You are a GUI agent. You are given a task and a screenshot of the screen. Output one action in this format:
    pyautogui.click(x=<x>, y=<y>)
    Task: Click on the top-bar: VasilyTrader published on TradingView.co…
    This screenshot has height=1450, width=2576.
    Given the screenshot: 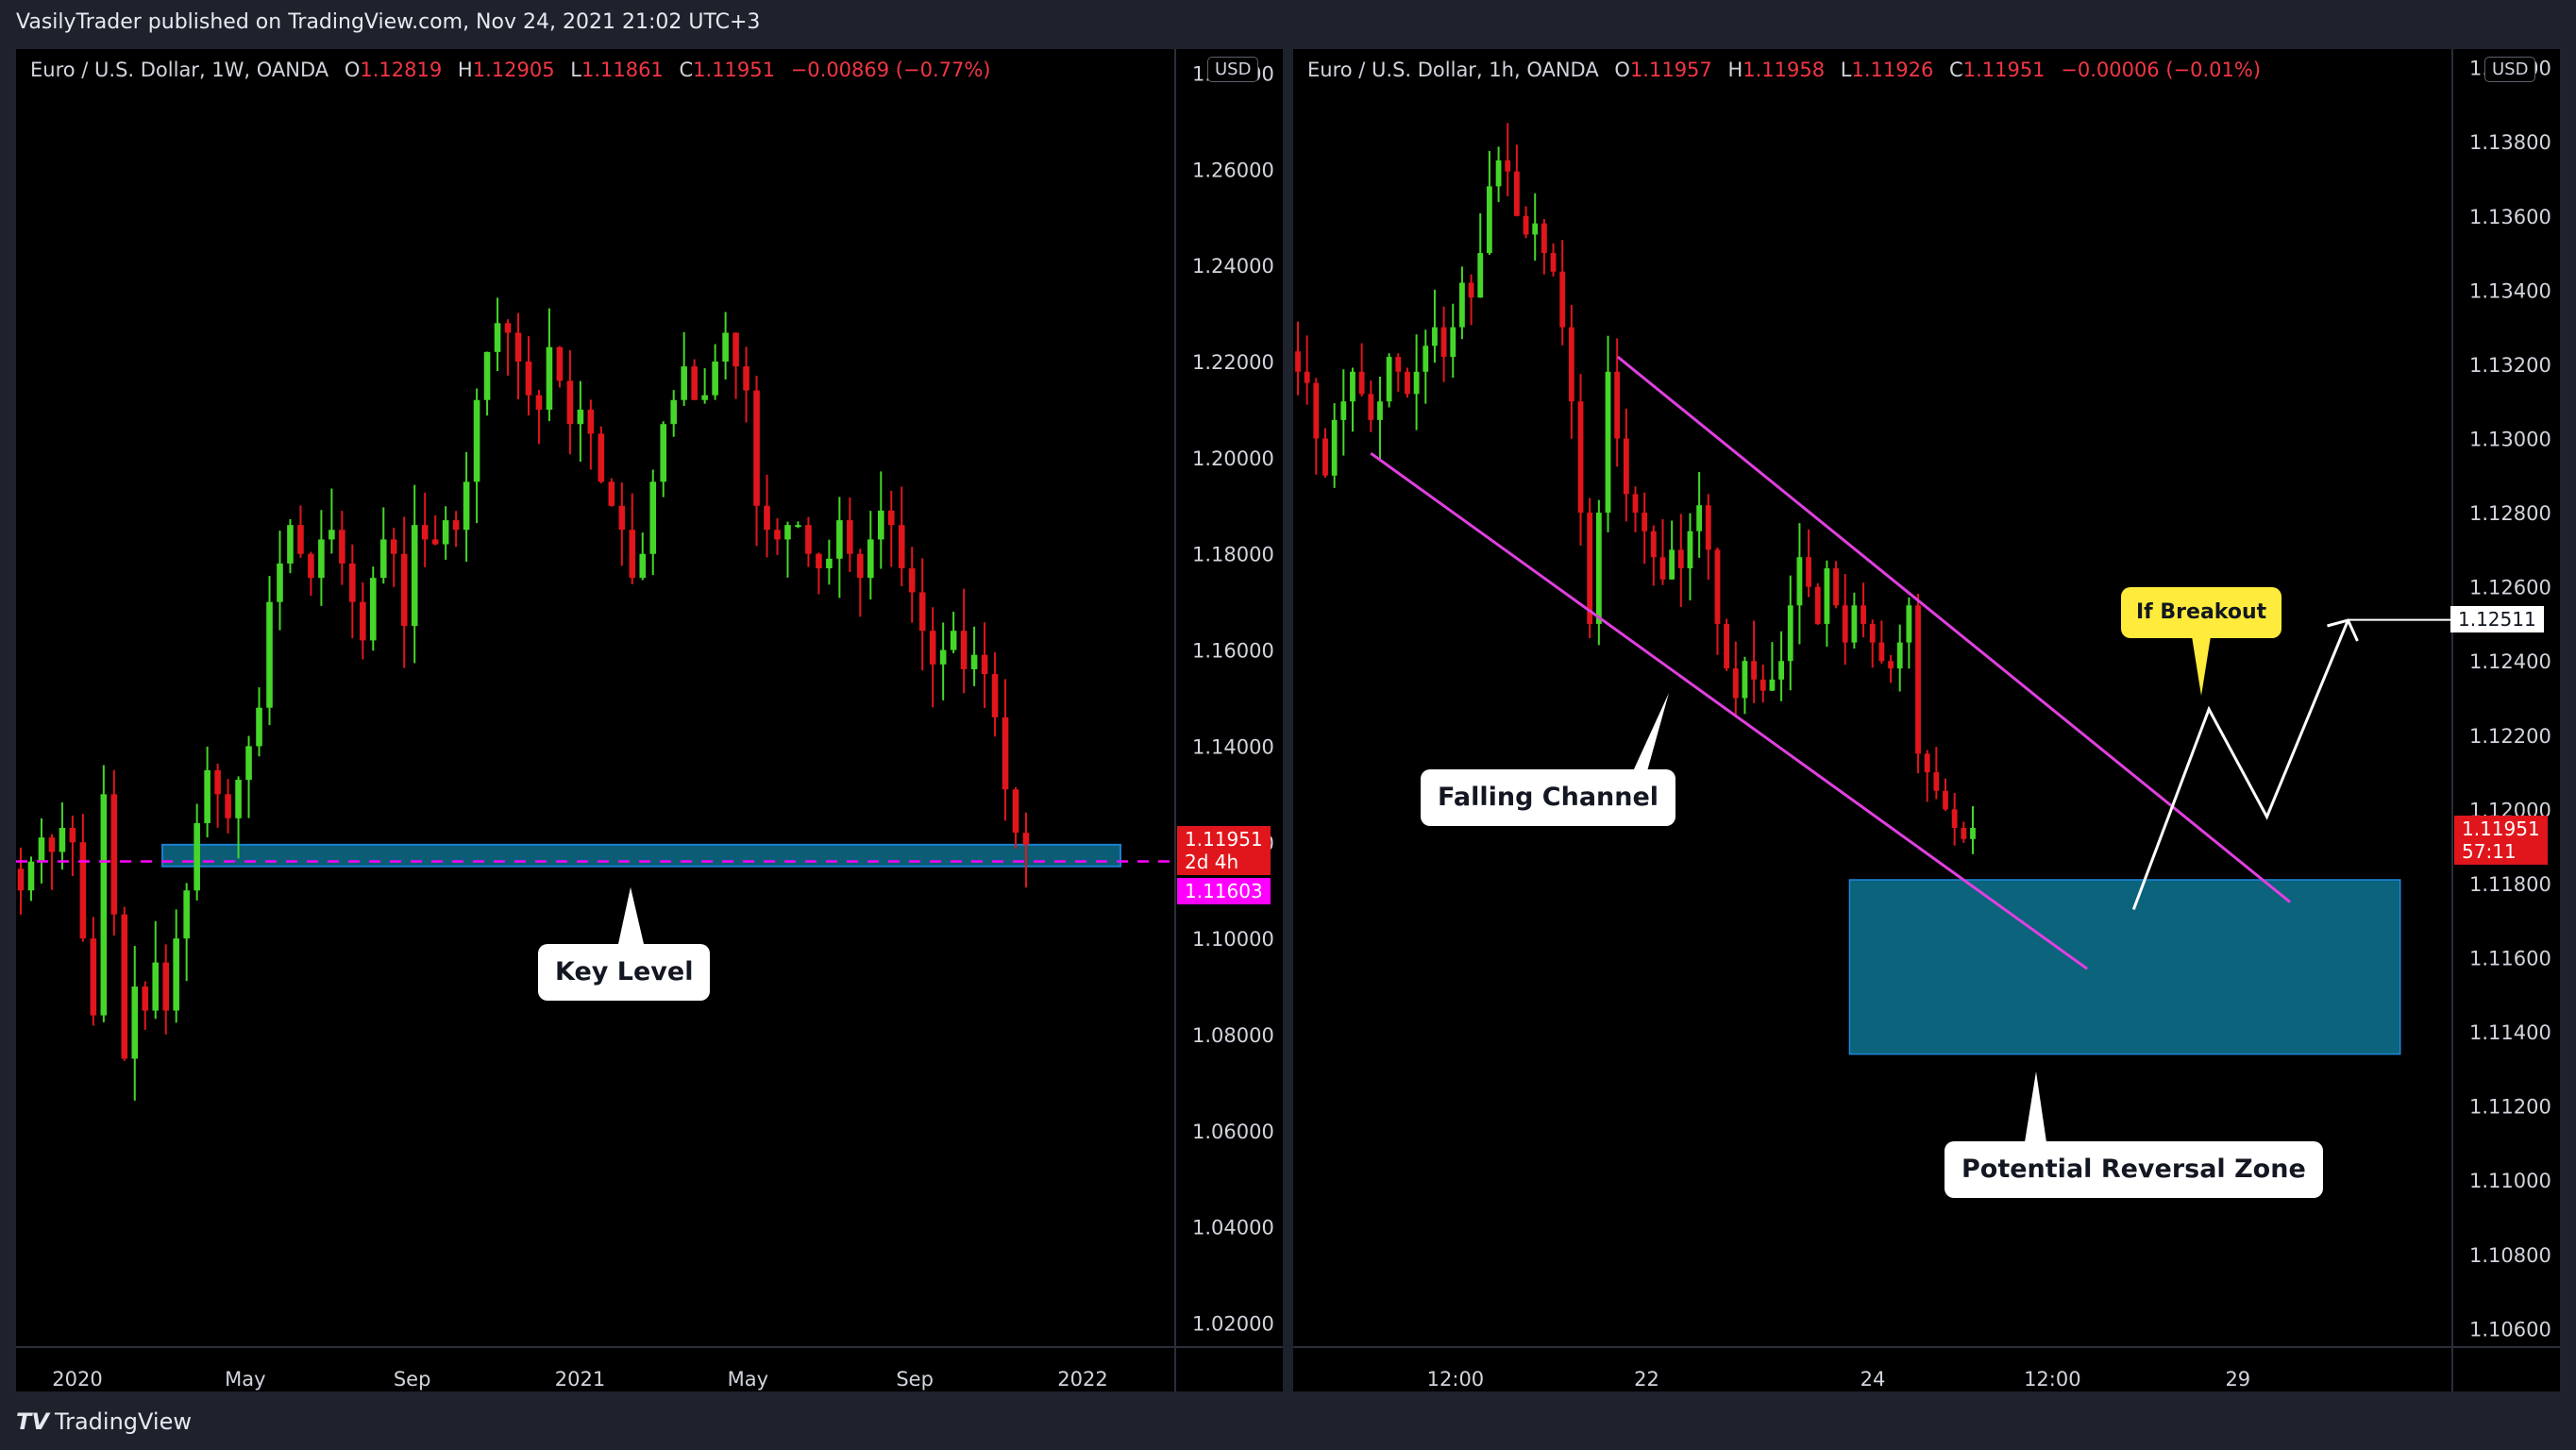 What is the action you would take?
    pyautogui.click(x=1288, y=23)
    